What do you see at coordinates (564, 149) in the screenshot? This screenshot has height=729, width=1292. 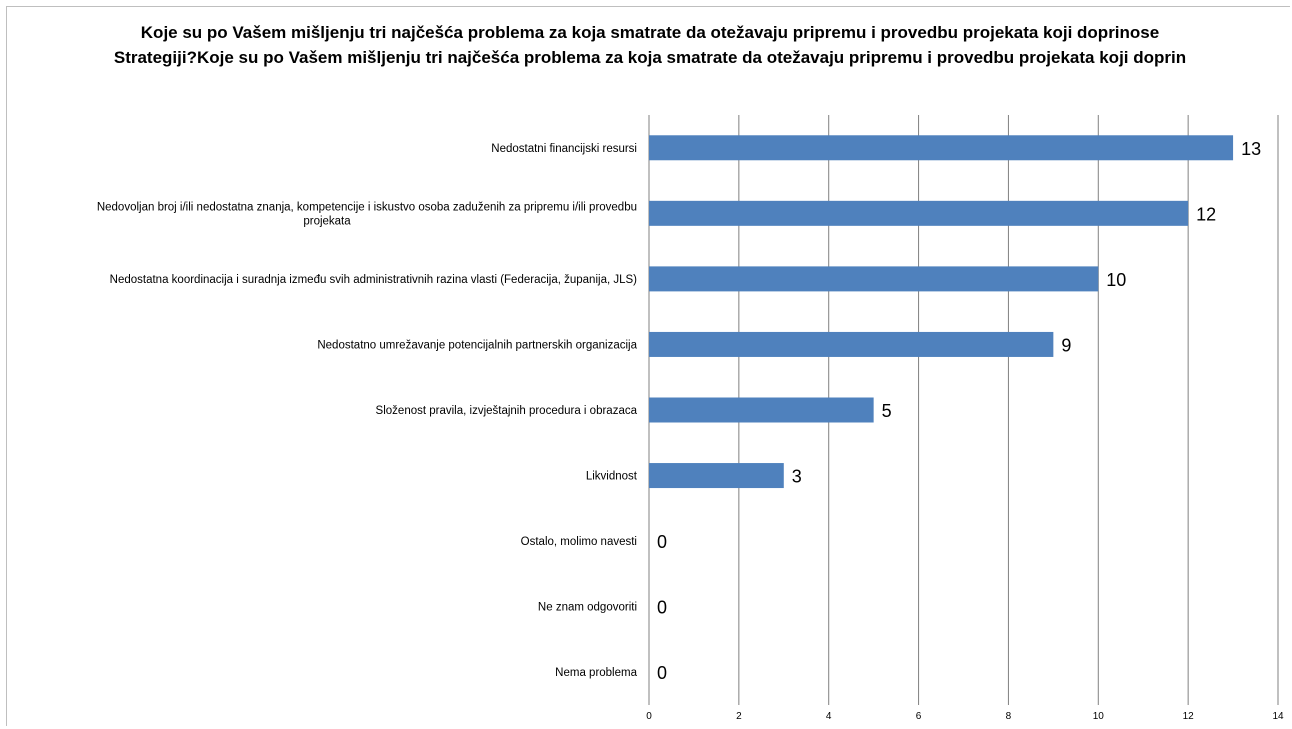 I see `category-label: Nedostatni financijski resursi` at bounding box center [564, 149].